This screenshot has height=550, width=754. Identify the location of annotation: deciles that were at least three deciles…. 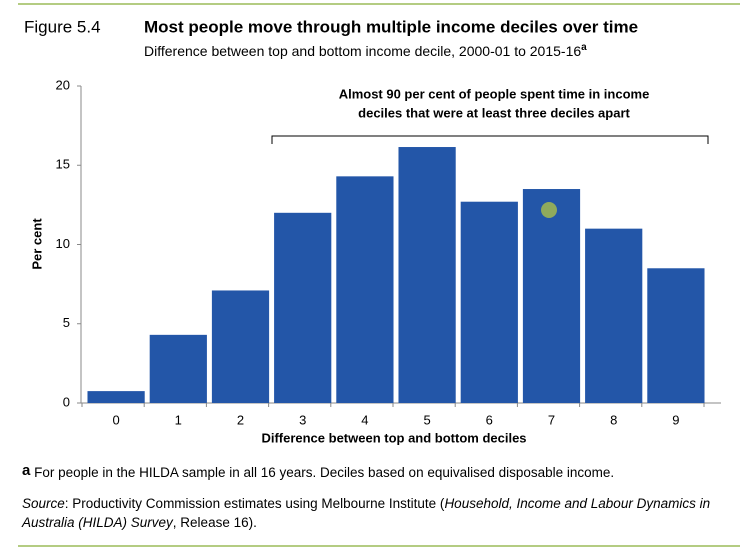
(494, 112).